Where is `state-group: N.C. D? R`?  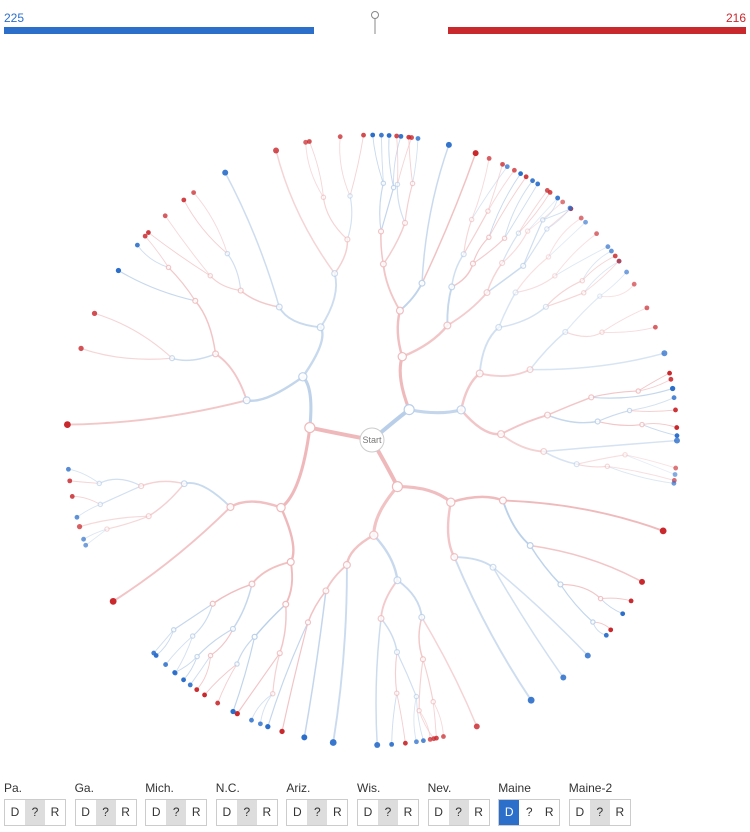 state-group: N.C. D? R is located at coordinates (246, 803).